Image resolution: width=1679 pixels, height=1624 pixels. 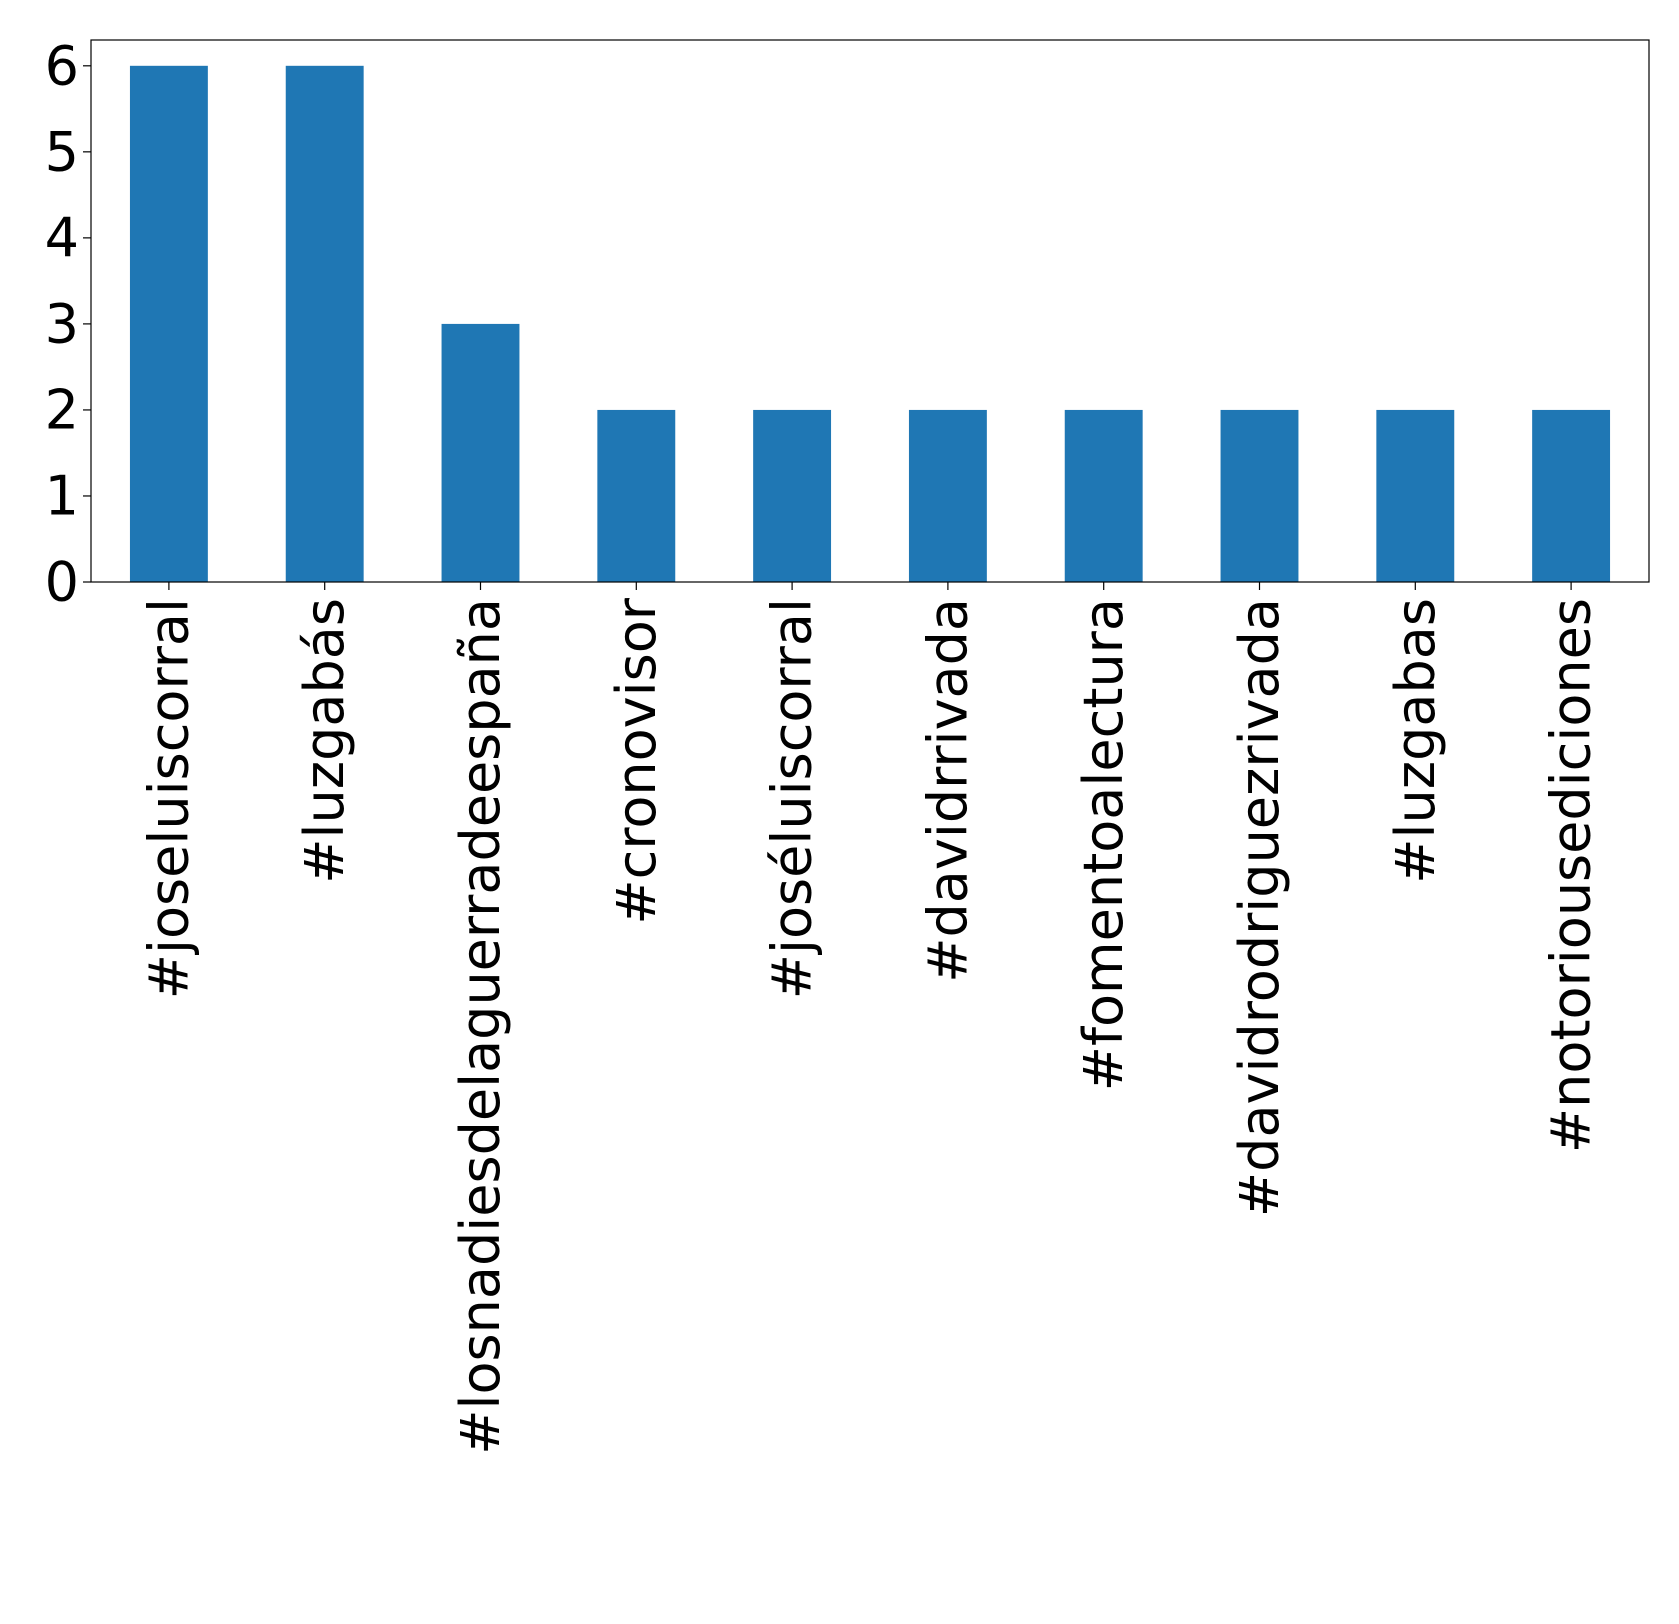 What do you see at coordinates (168, 798) in the screenshot?
I see `x-tick-label-0: #joseluiscorral` at bounding box center [168, 798].